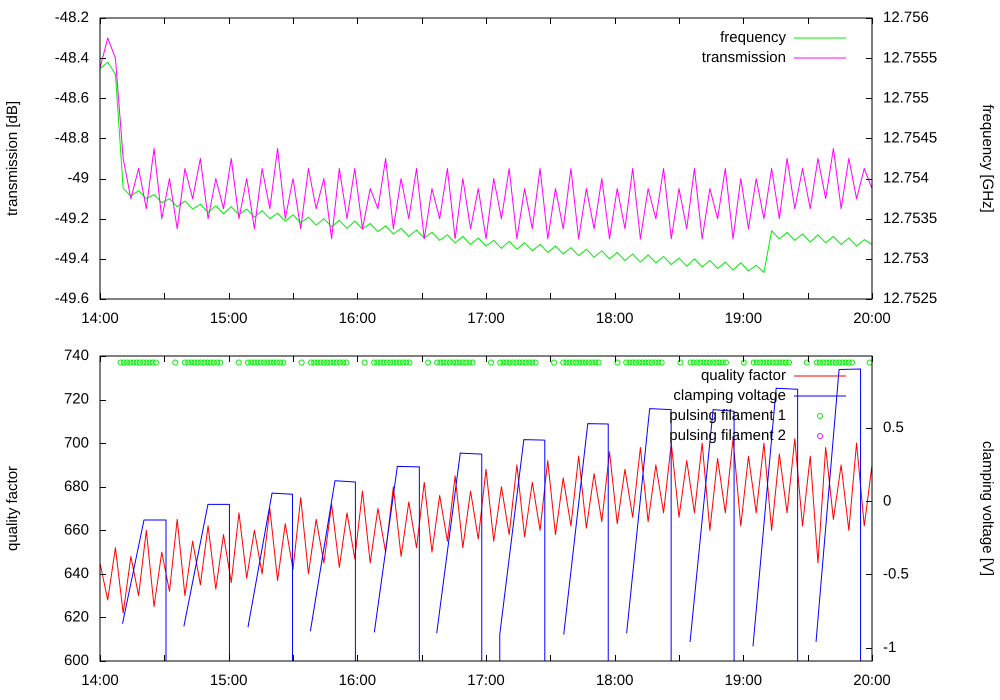  What do you see at coordinates (893, 427) in the screenshot?
I see `y2-tick-label: 0.5` at bounding box center [893, 427].